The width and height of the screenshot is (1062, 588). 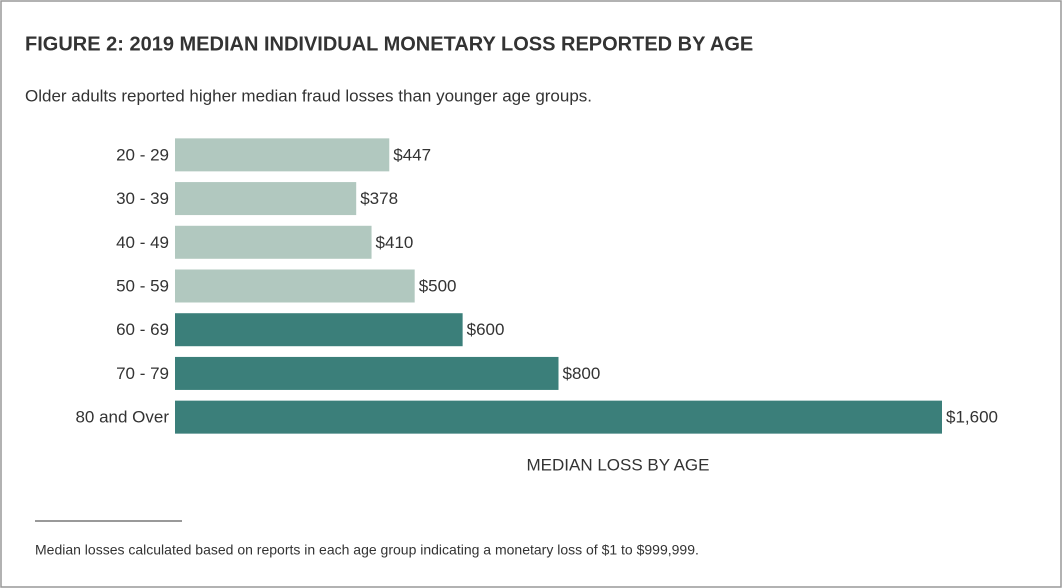 I want to click on value-label: $1,600, so click(x=972, y=417).